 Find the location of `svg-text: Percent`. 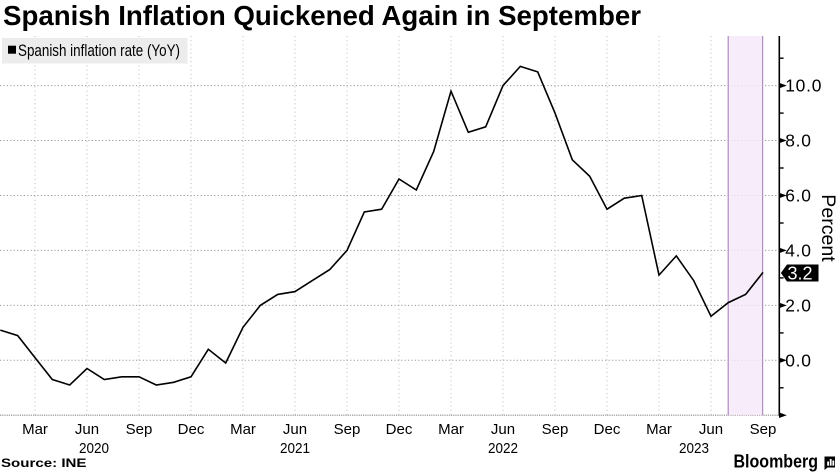

svg-text: Percent is located at coordinates (828, 228).